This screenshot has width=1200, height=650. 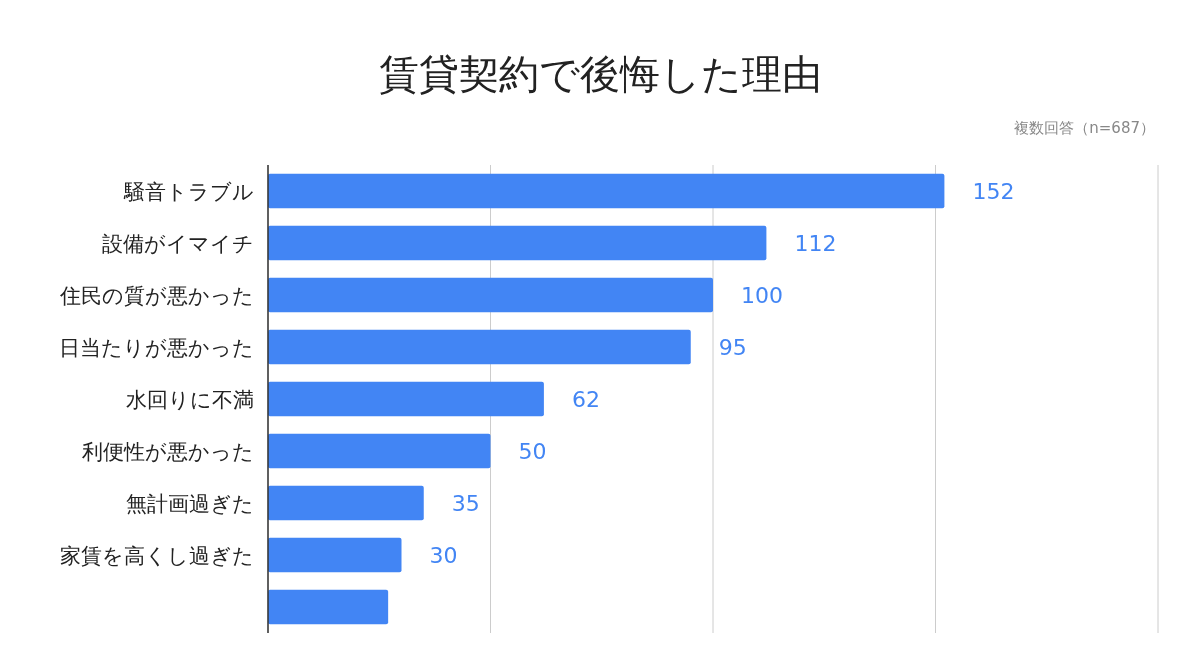 I want to click on data-label: 50, so click(x=532, y=451).